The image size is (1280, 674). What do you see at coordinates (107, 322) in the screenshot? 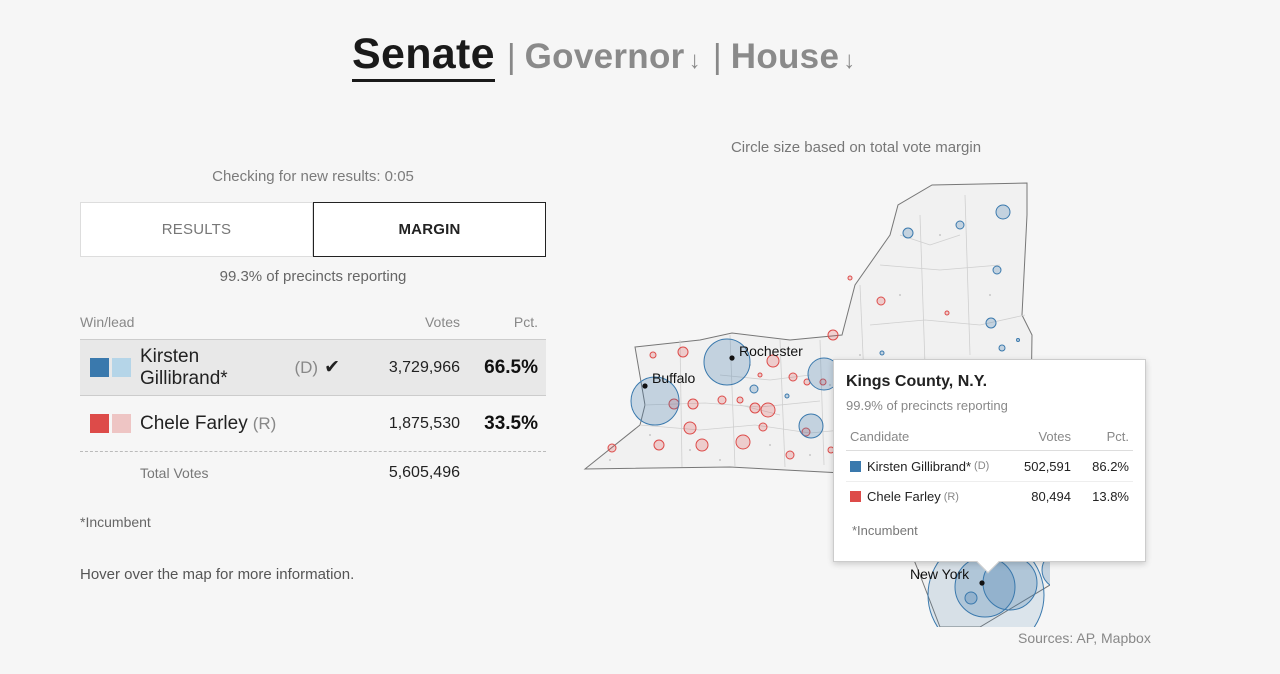
I see `header-winlead: Win/lead` at bounding box center [107, 322].